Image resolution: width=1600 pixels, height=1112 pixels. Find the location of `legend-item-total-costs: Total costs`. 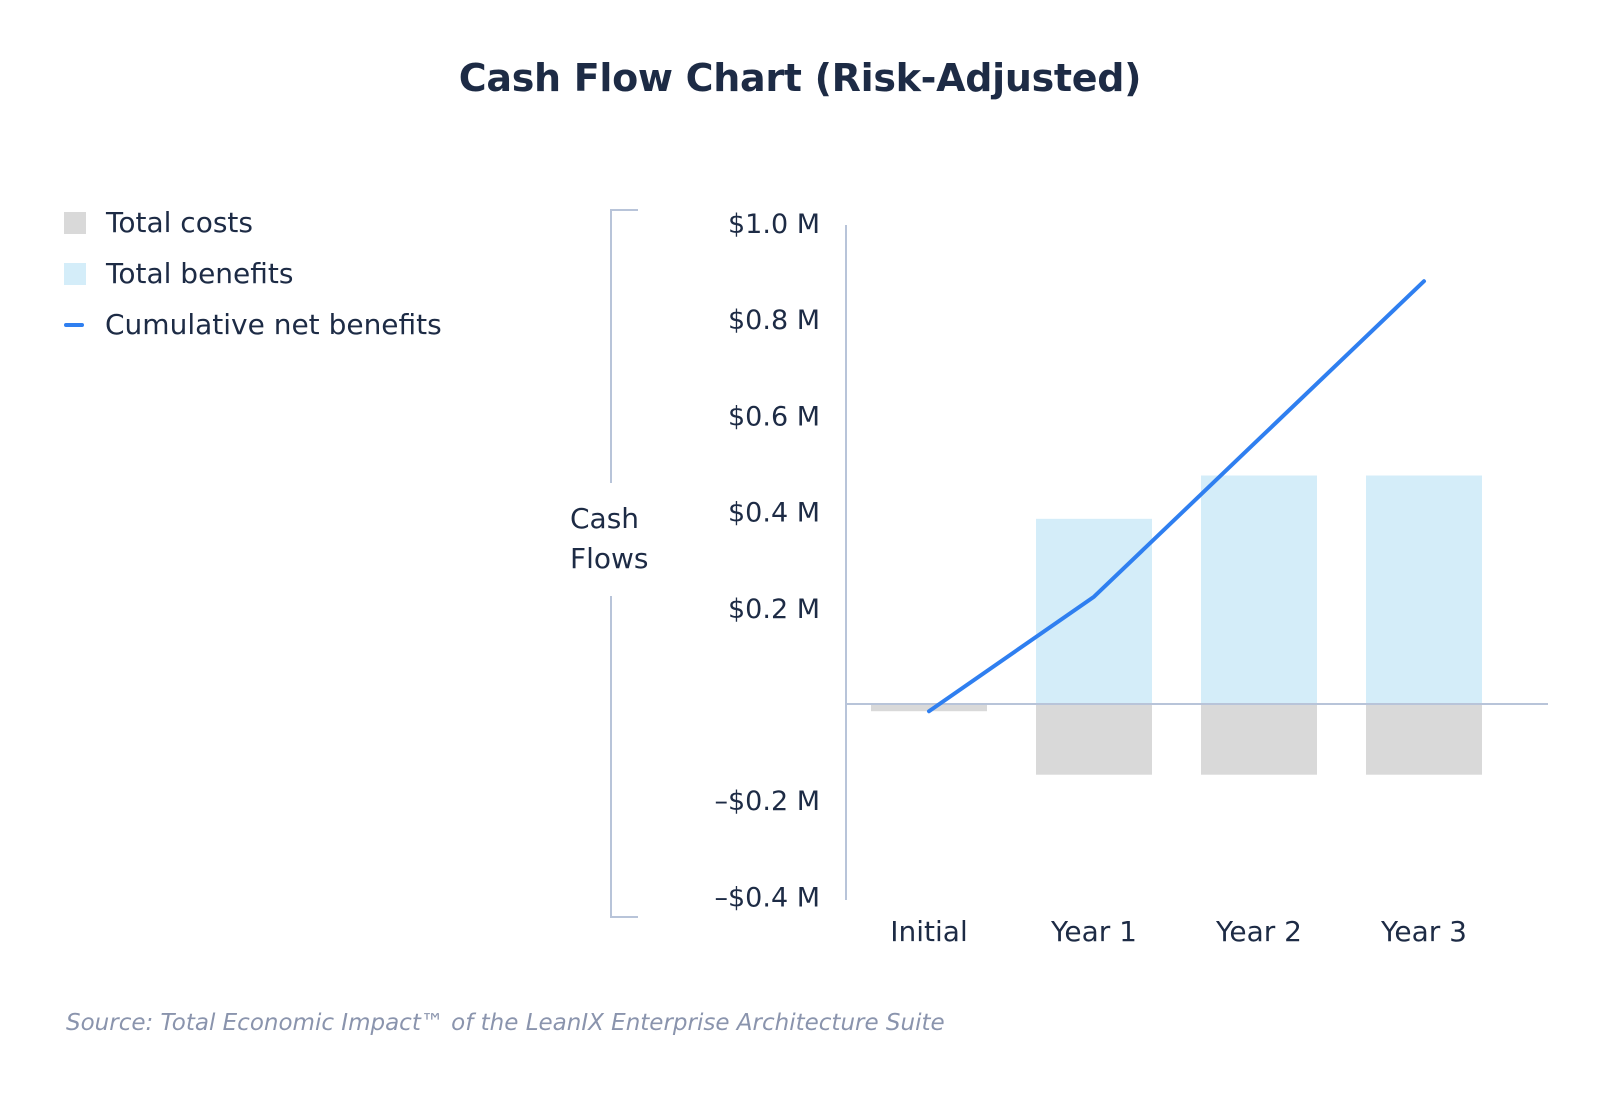

legend-item-total-costs: Total costs is located at coordinates (253, 222).